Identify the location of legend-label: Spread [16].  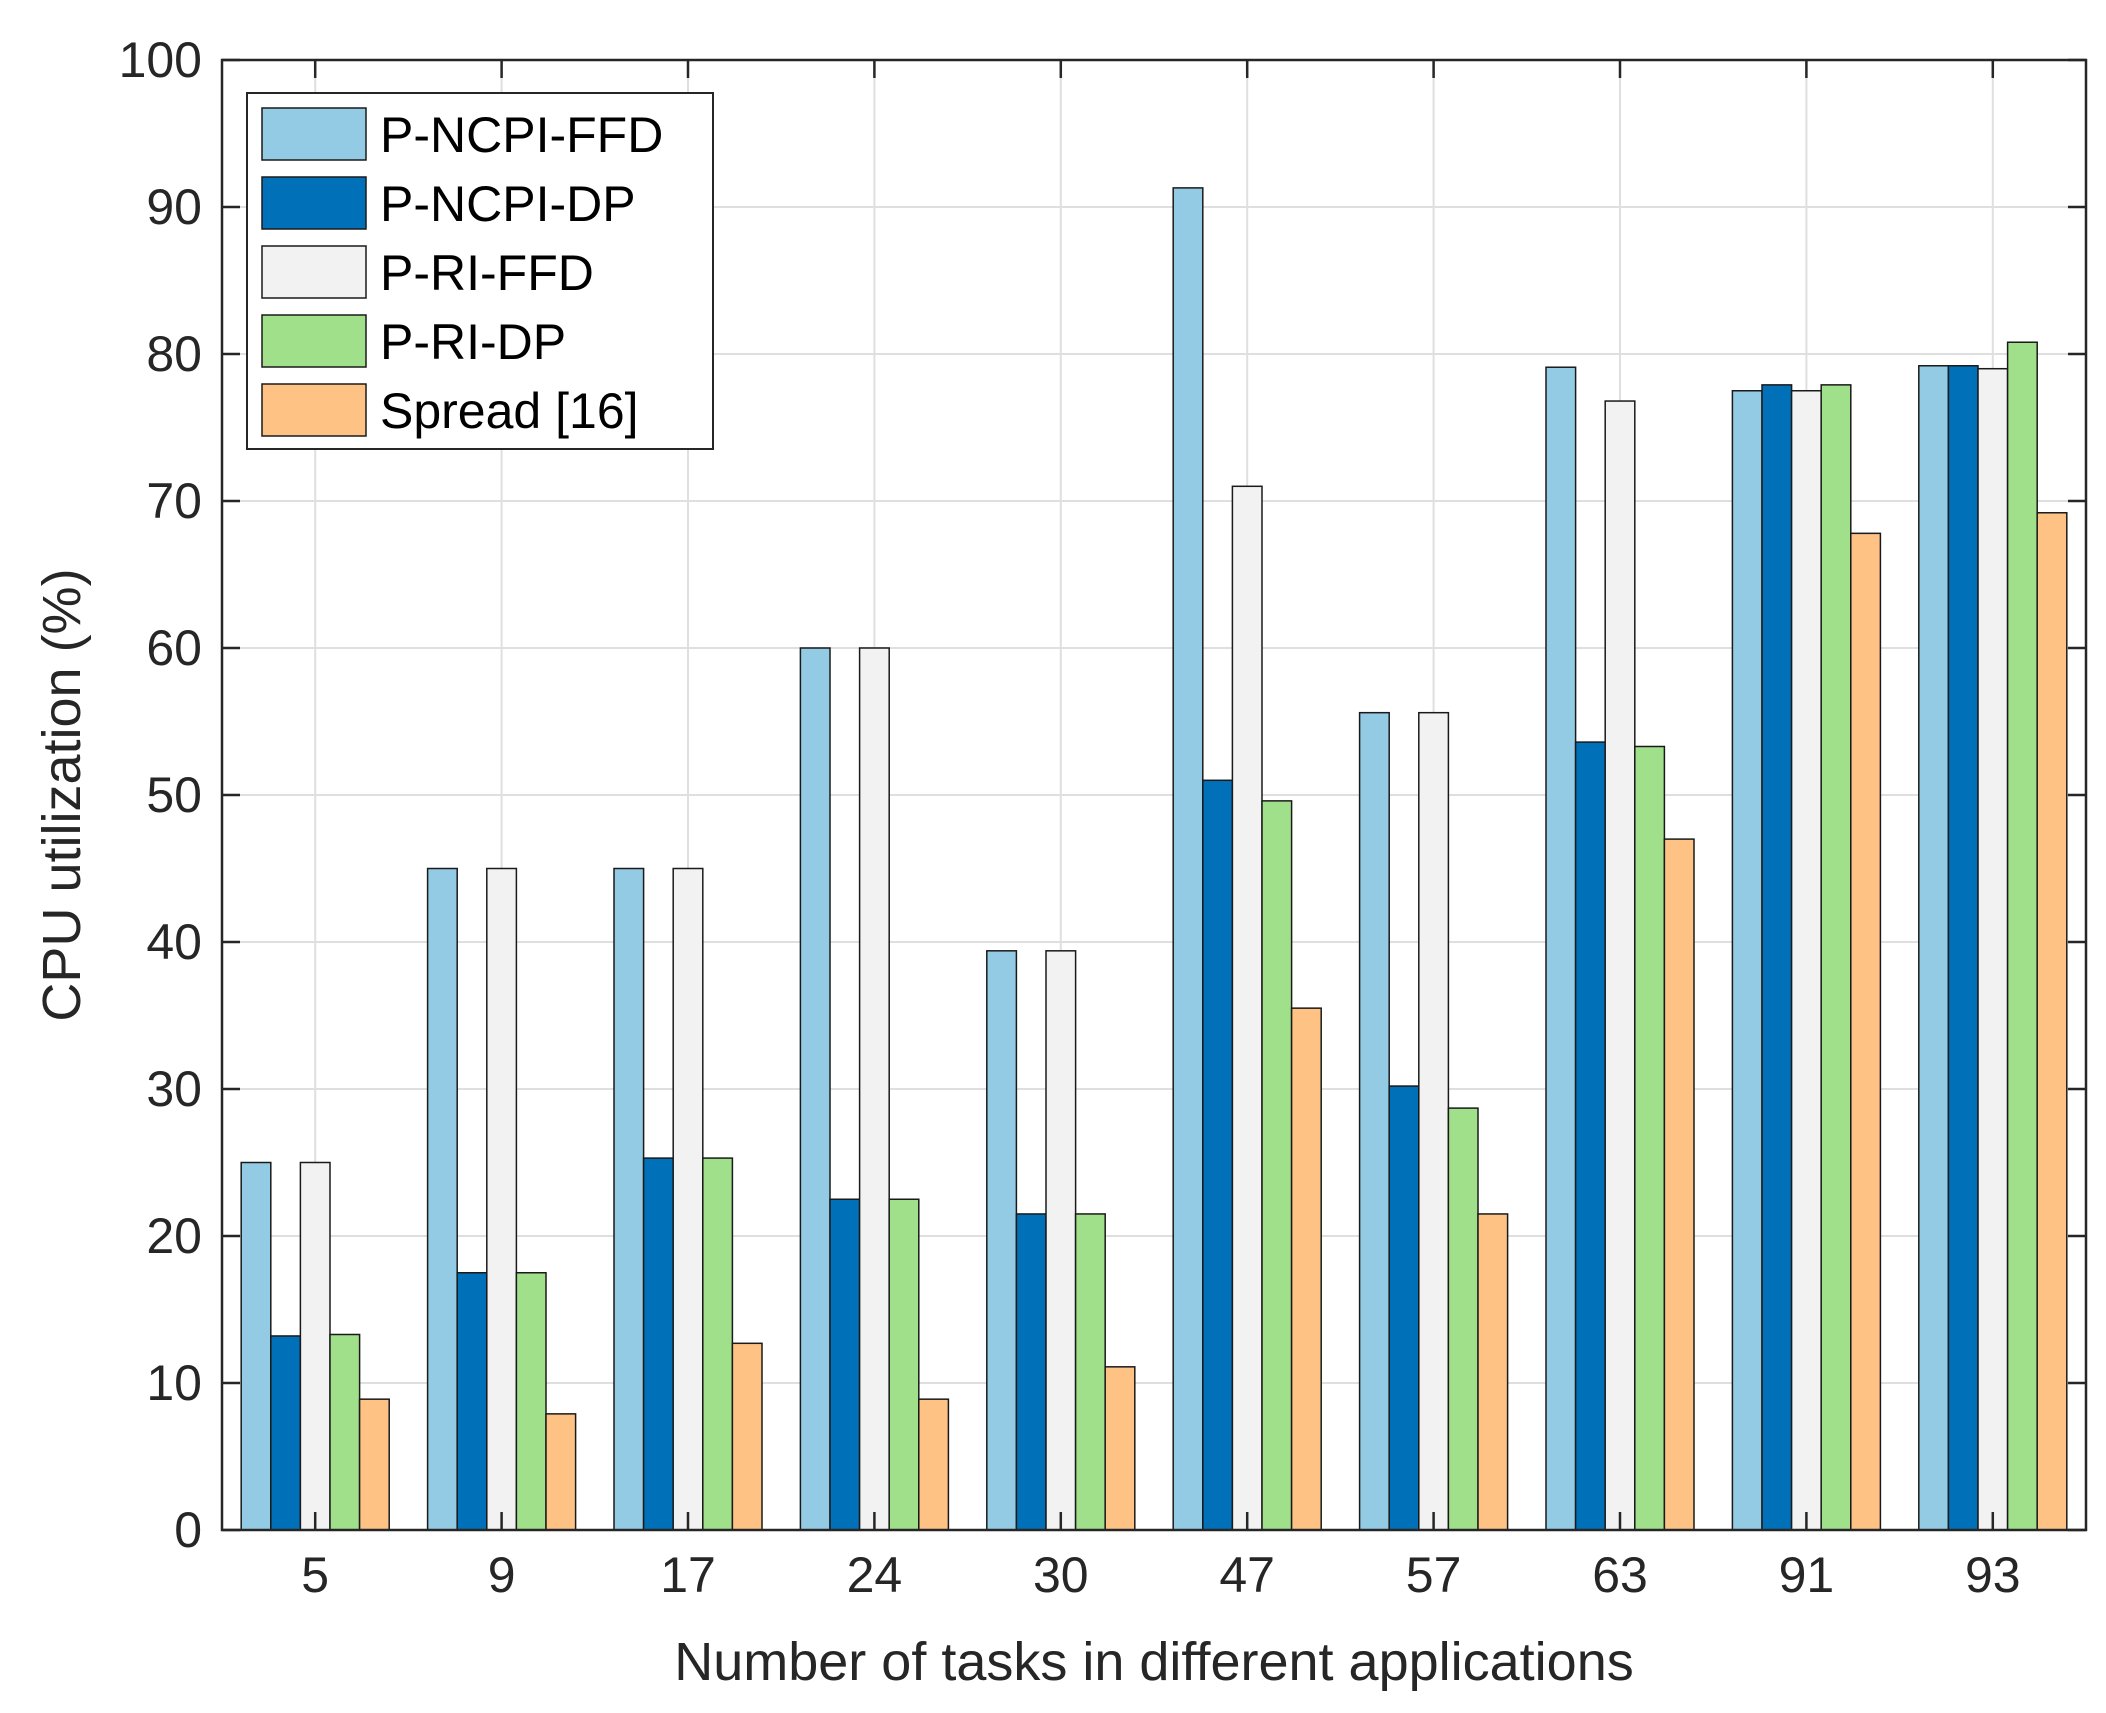
(509, 411).